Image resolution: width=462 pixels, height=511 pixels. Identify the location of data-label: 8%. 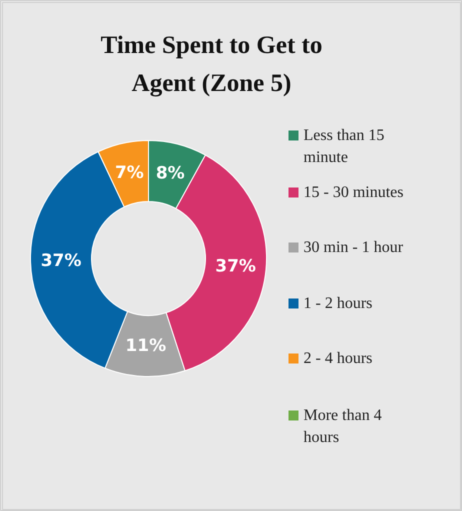
(170, 174).